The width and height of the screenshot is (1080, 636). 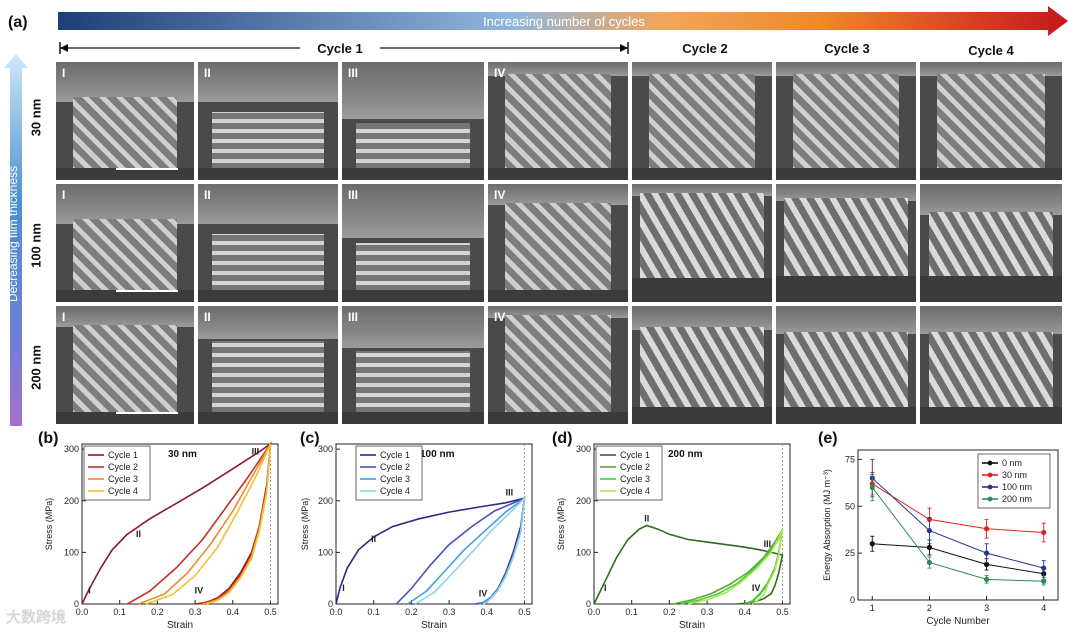 What do you see at coordinates (850, 459) in the screenshot?
I see `y-tick-label: 75` at bounding box center [850, 459].